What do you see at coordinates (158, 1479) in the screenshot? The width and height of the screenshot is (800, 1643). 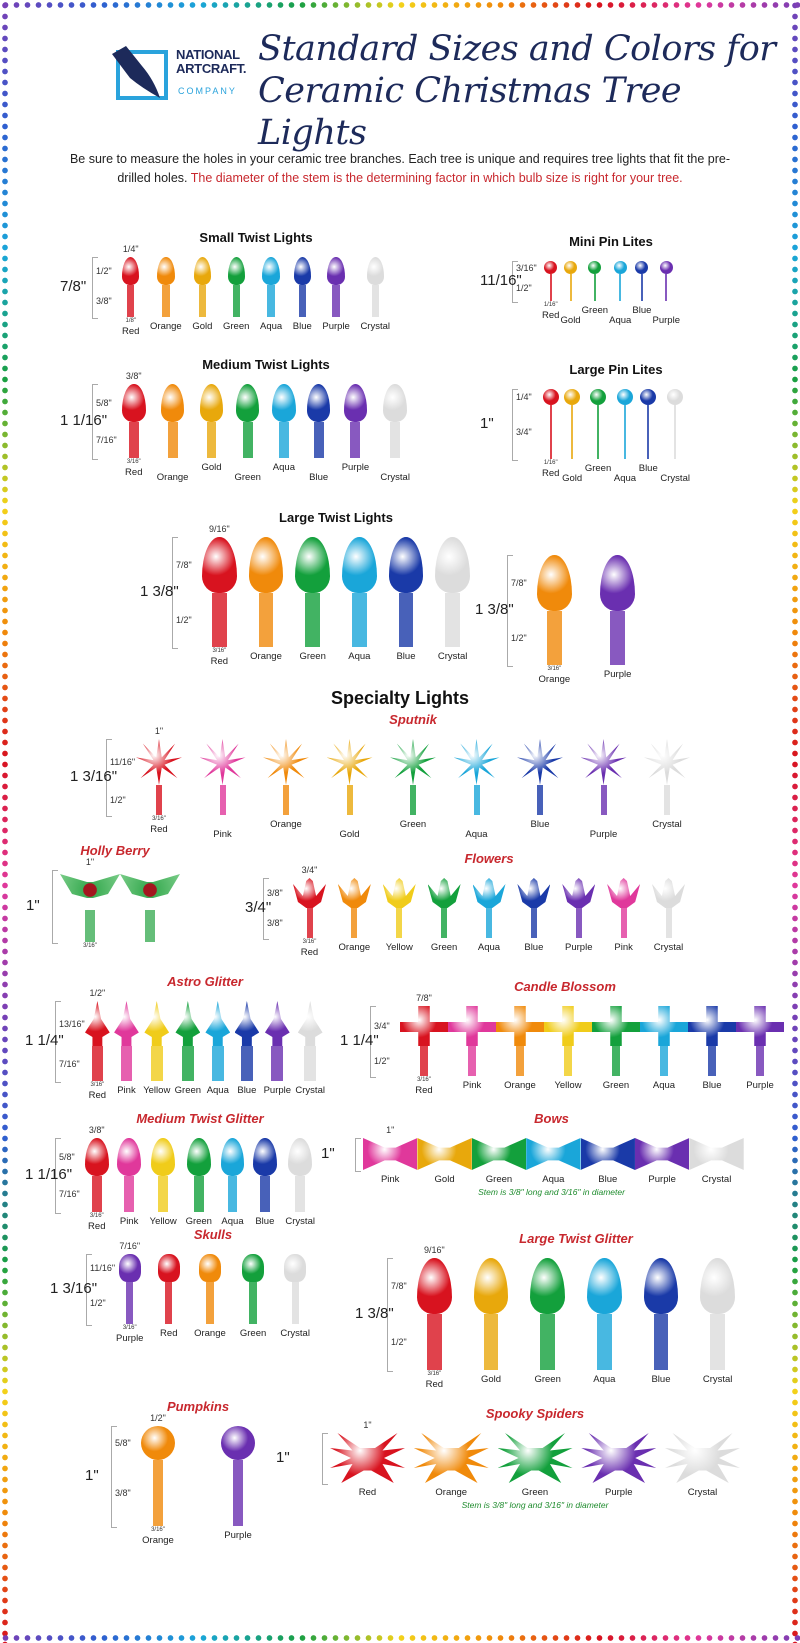 I see `product-orange: 1/2" 3/16" Orange` at bounding box center [158, 1479].